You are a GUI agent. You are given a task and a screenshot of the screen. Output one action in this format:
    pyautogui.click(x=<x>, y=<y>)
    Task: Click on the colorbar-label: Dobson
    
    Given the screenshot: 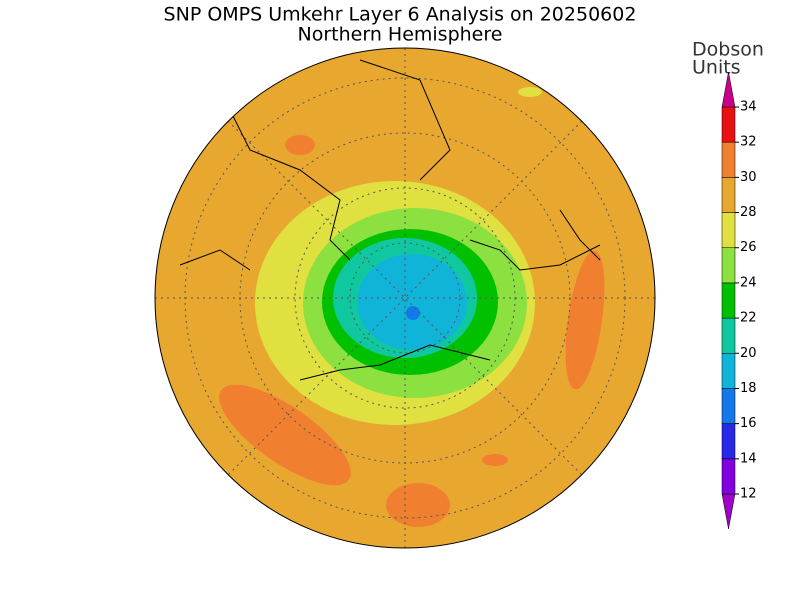 What is the action you would take?
    pyautogui.click(x=728, y=50)
    